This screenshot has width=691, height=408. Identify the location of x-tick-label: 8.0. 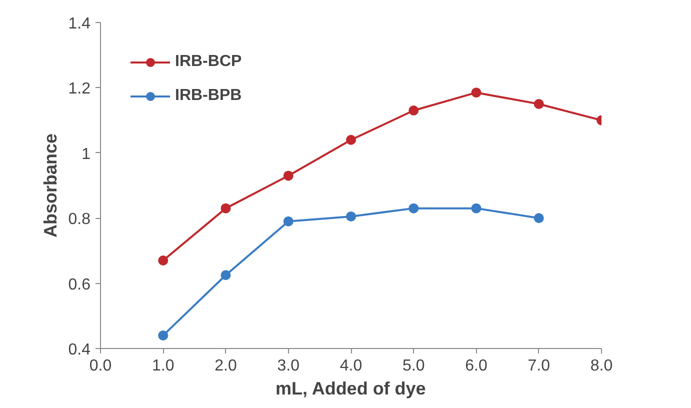
(601, 366).